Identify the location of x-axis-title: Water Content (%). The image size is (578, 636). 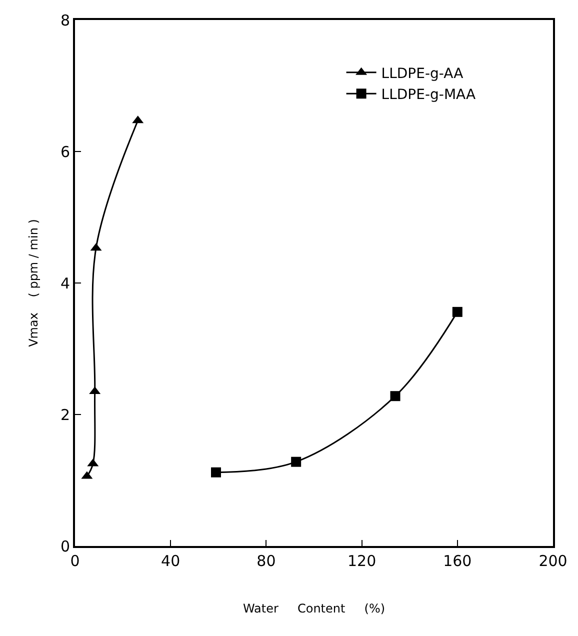
(314, 608).